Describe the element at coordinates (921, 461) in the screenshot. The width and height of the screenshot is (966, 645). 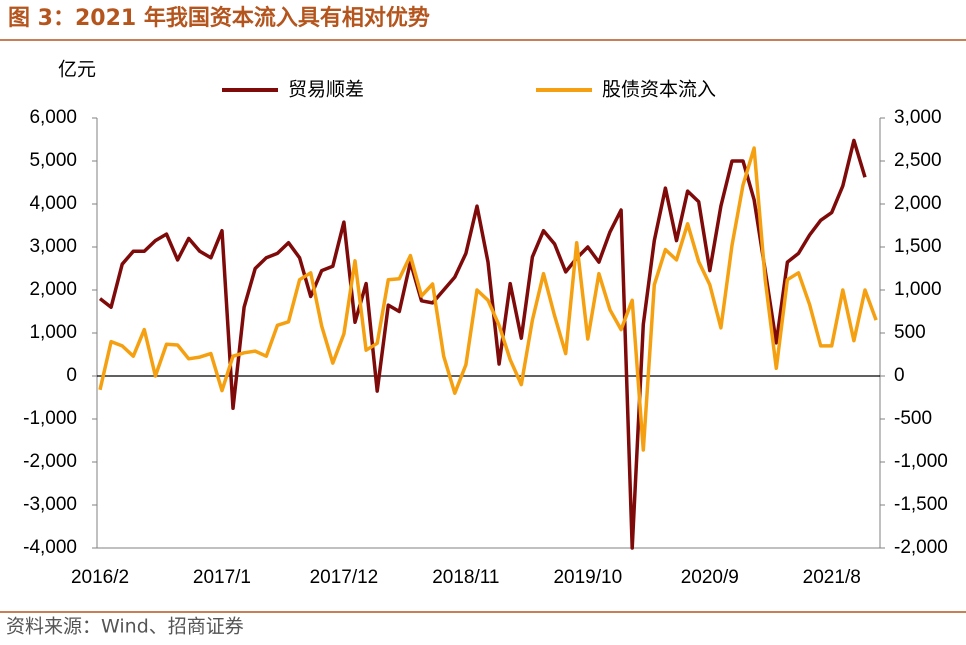
I see `y2-tick-label: -1,000` at that location.